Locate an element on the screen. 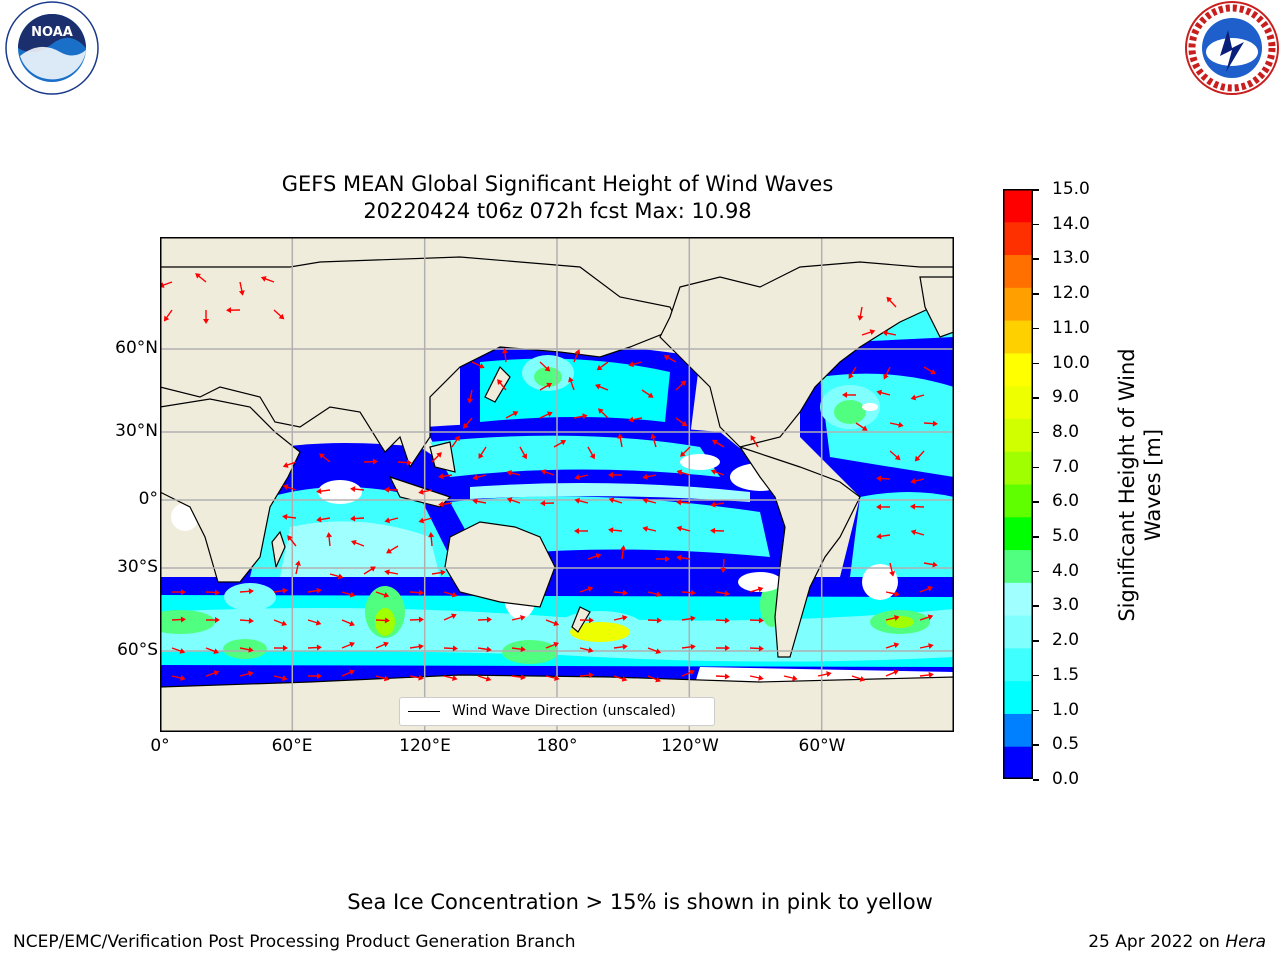  map-legend: Wind Wave Direction (unscaled) is located at coordinates (557, 711).